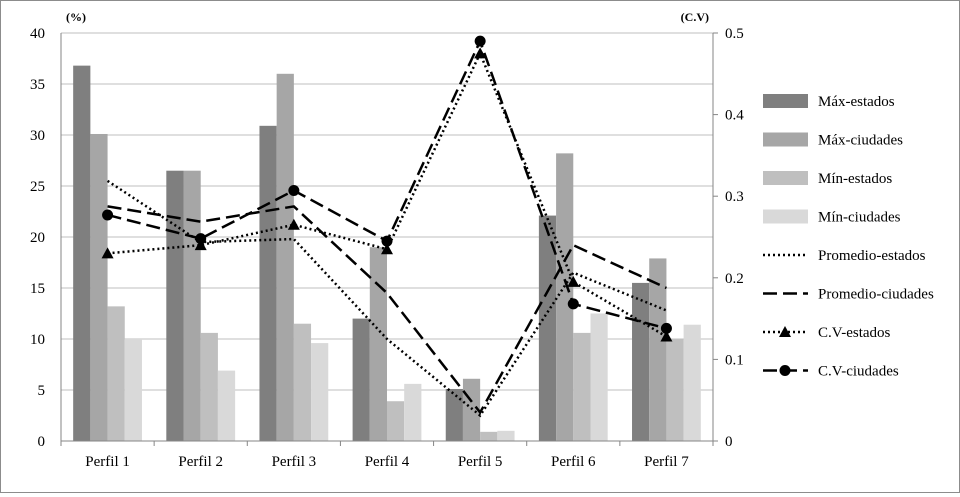 The image size is (960, 497). Describe the element at coordinates (200, 462) in the screenshot. I see `category-label: Perfil 2` at that location.